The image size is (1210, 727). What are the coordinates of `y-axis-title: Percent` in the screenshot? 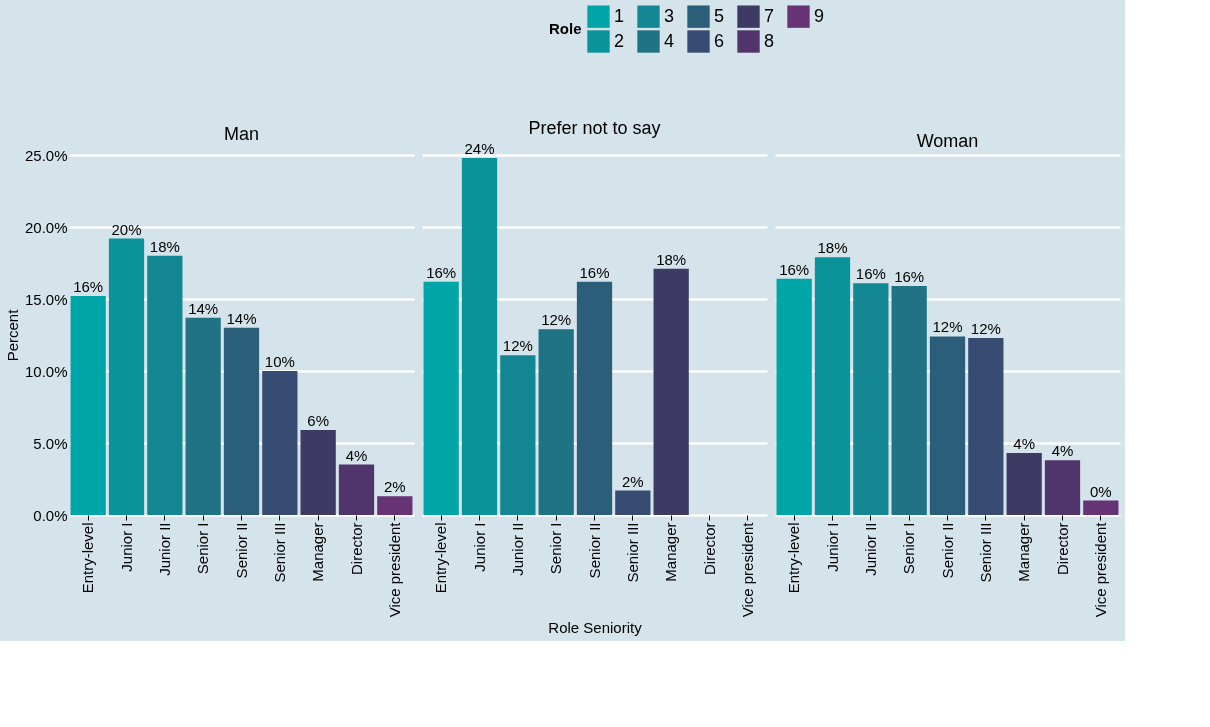 It's located at (12, 335).